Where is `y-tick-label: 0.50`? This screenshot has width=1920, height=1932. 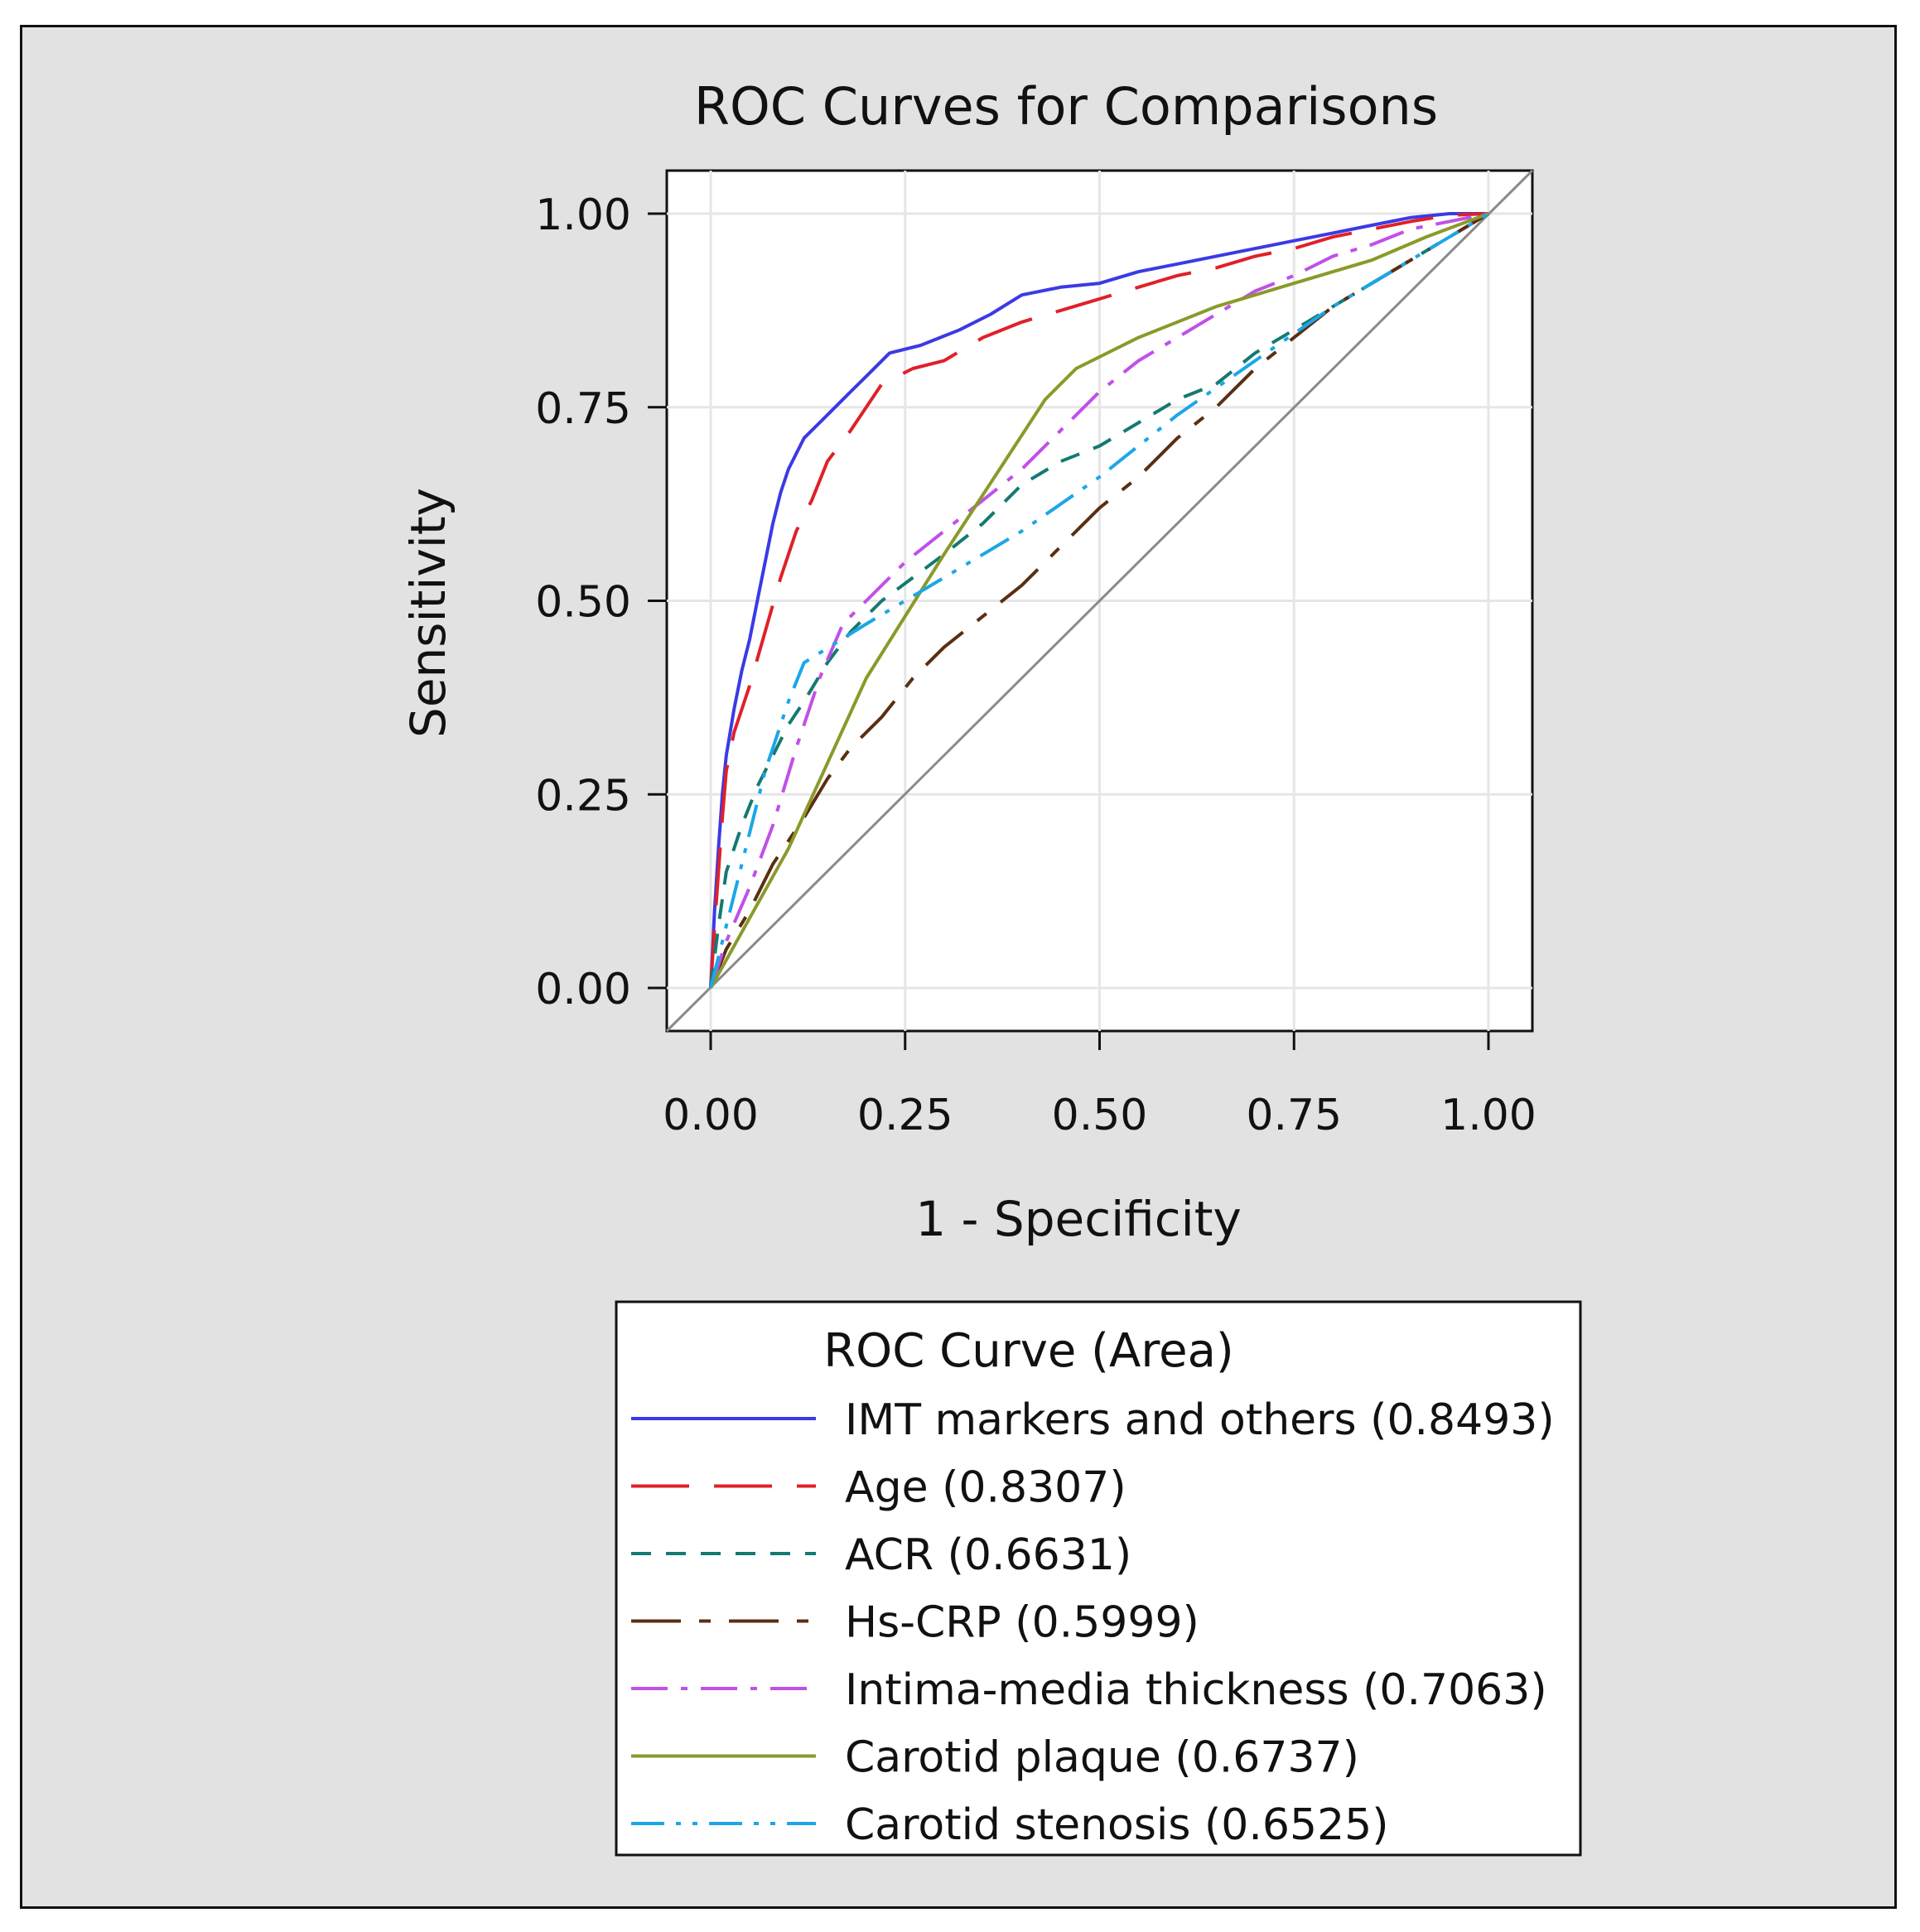
y-tick-label: 0.50 is located at coordinates (583, 603).